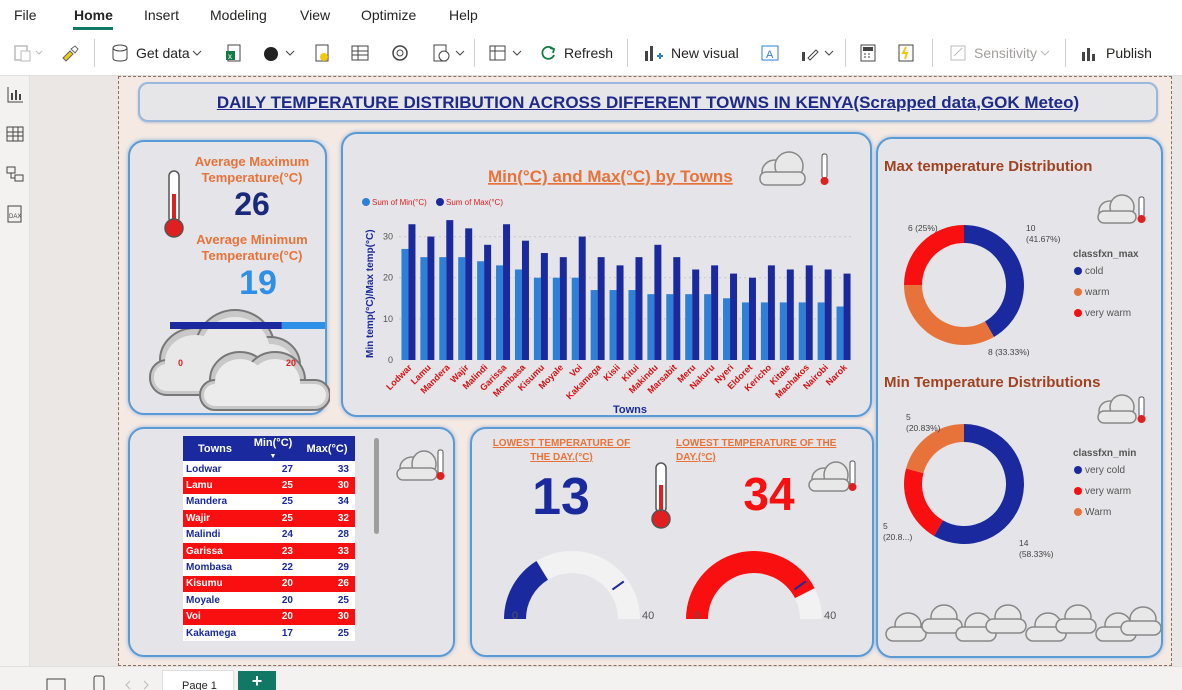  What do you see at coordinates (360, 53) in the screenshot?
I see `enter-data-button` at bounding box center [360, 53].